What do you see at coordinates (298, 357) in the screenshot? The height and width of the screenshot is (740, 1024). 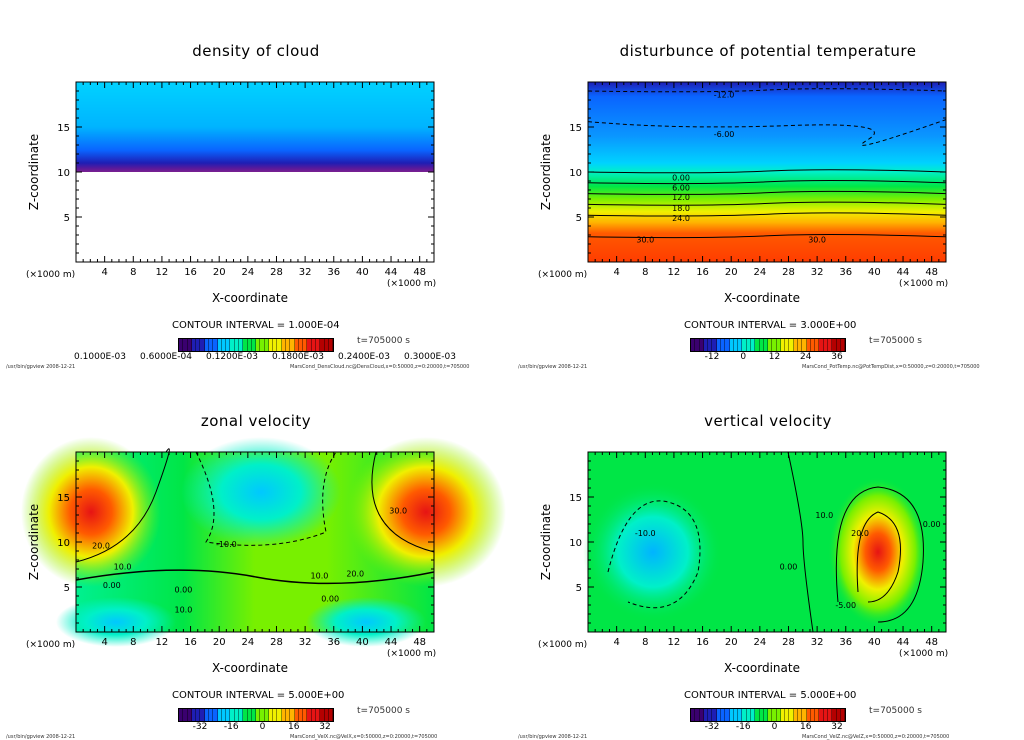 I see `colorbar-label: 0.1800E-03` at bounding box center [298, 357].